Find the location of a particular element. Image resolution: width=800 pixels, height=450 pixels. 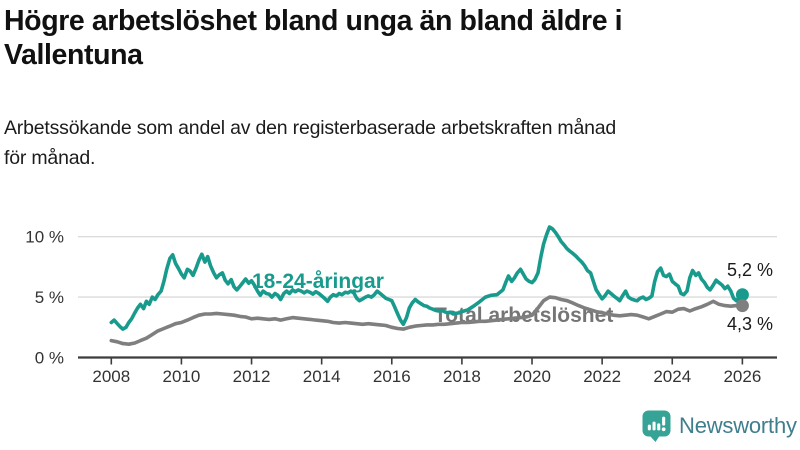

series-label-young: 18-24-åringar is located at coordinates (318, 281).